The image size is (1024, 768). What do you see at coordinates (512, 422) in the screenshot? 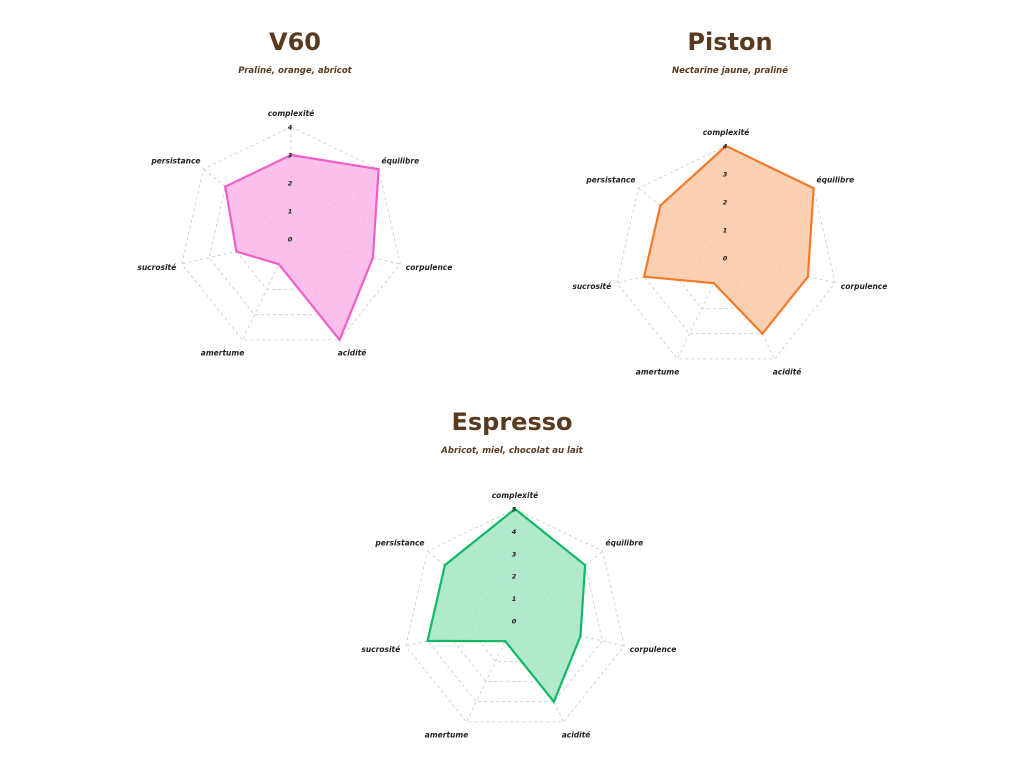
I see `chart-title: Espresso` at bounding box center [512, 422].